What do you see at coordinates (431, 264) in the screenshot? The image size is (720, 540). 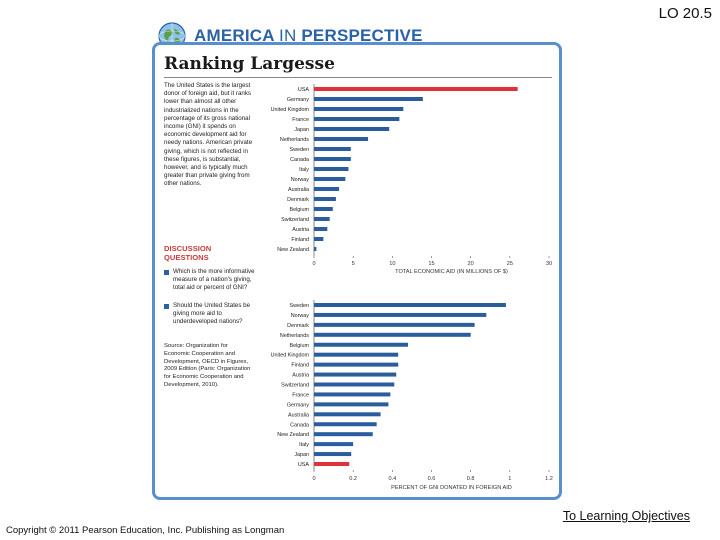 I see `tick-label: 15` at bounding box center [431, 264].